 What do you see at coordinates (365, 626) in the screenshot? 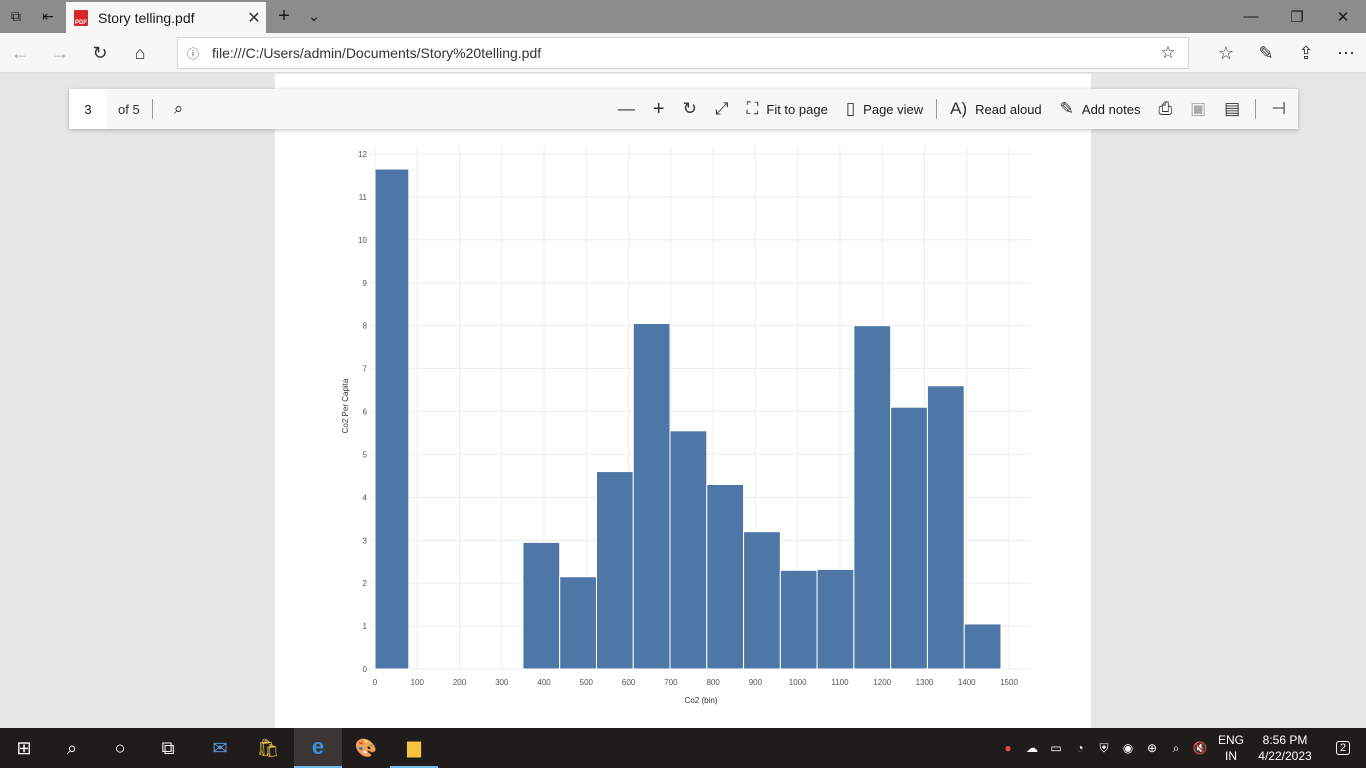
I see `y-tick-label: 1` at bounding box center [365, 626].